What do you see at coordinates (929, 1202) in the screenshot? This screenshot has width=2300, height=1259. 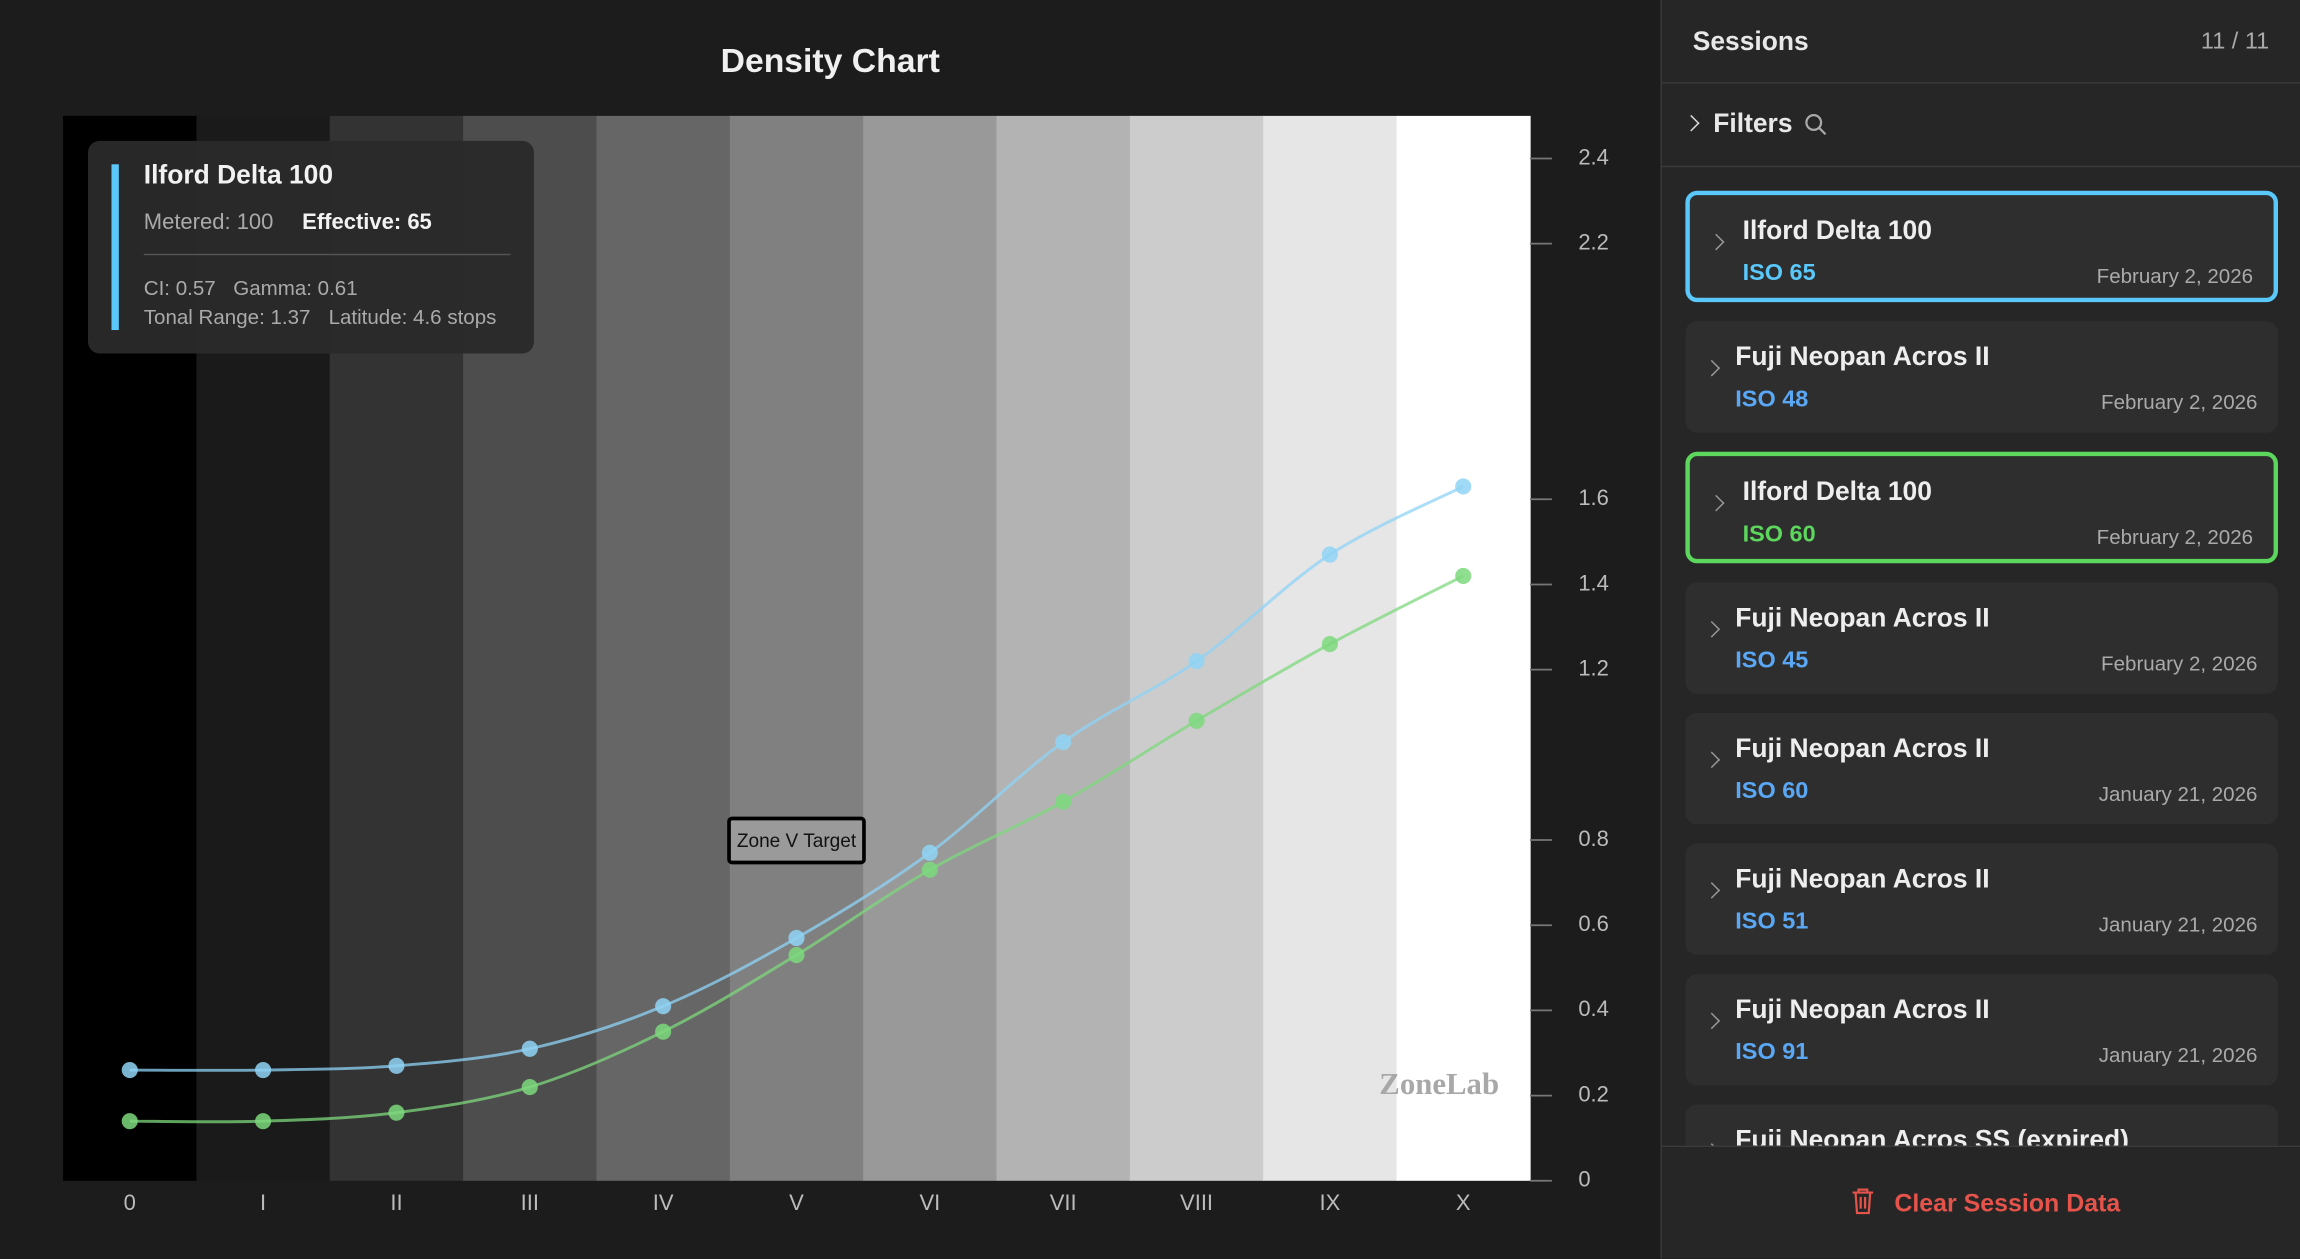 I see `x-tick-label: VI` at bounding box center [929, 1202].